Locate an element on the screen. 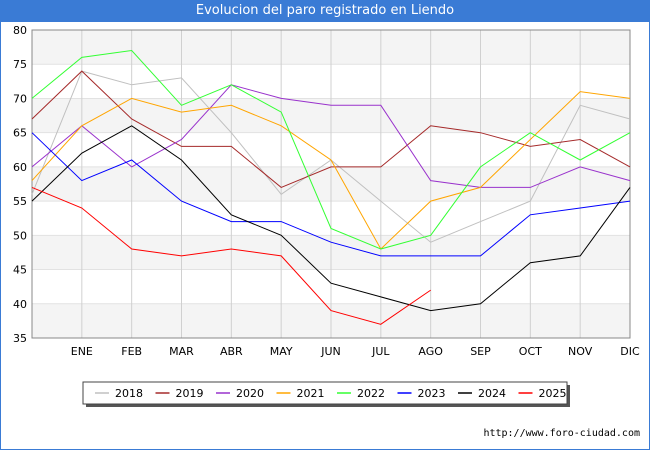  legend-label-2023: 2023 is located at coordinates (432, 393).